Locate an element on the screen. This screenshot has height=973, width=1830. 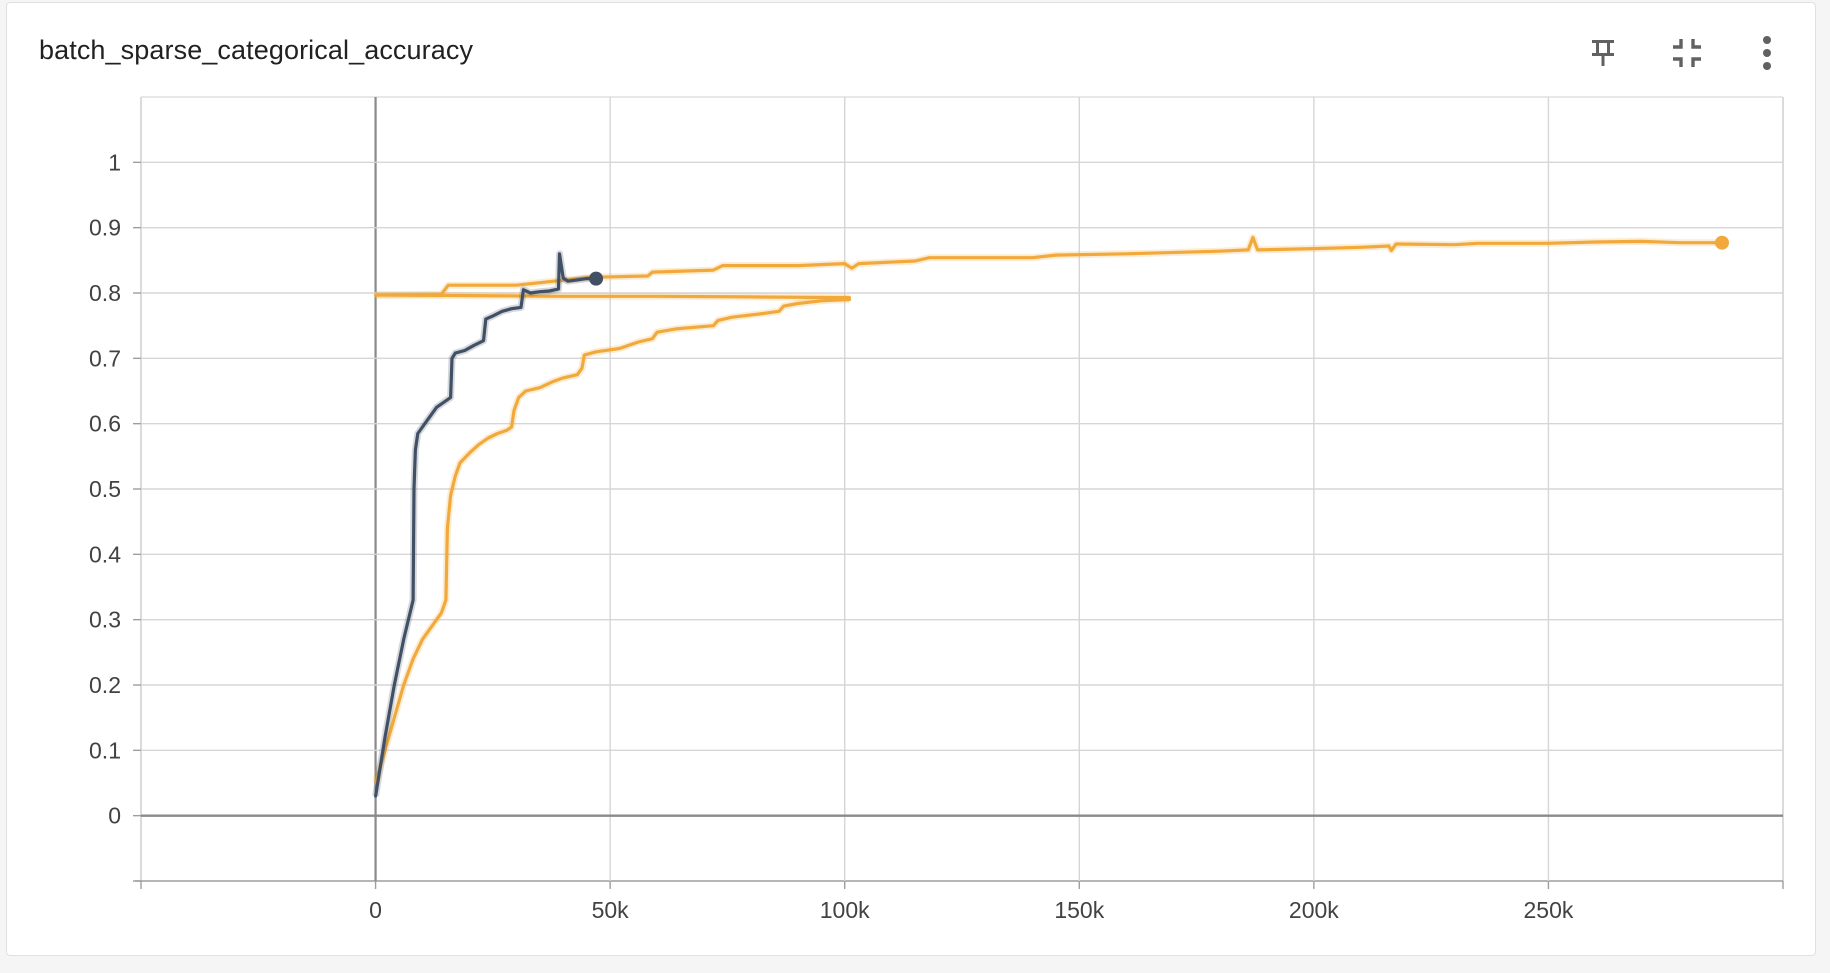
y-tick-label: 0.4 is located at coordinates (105, 554).